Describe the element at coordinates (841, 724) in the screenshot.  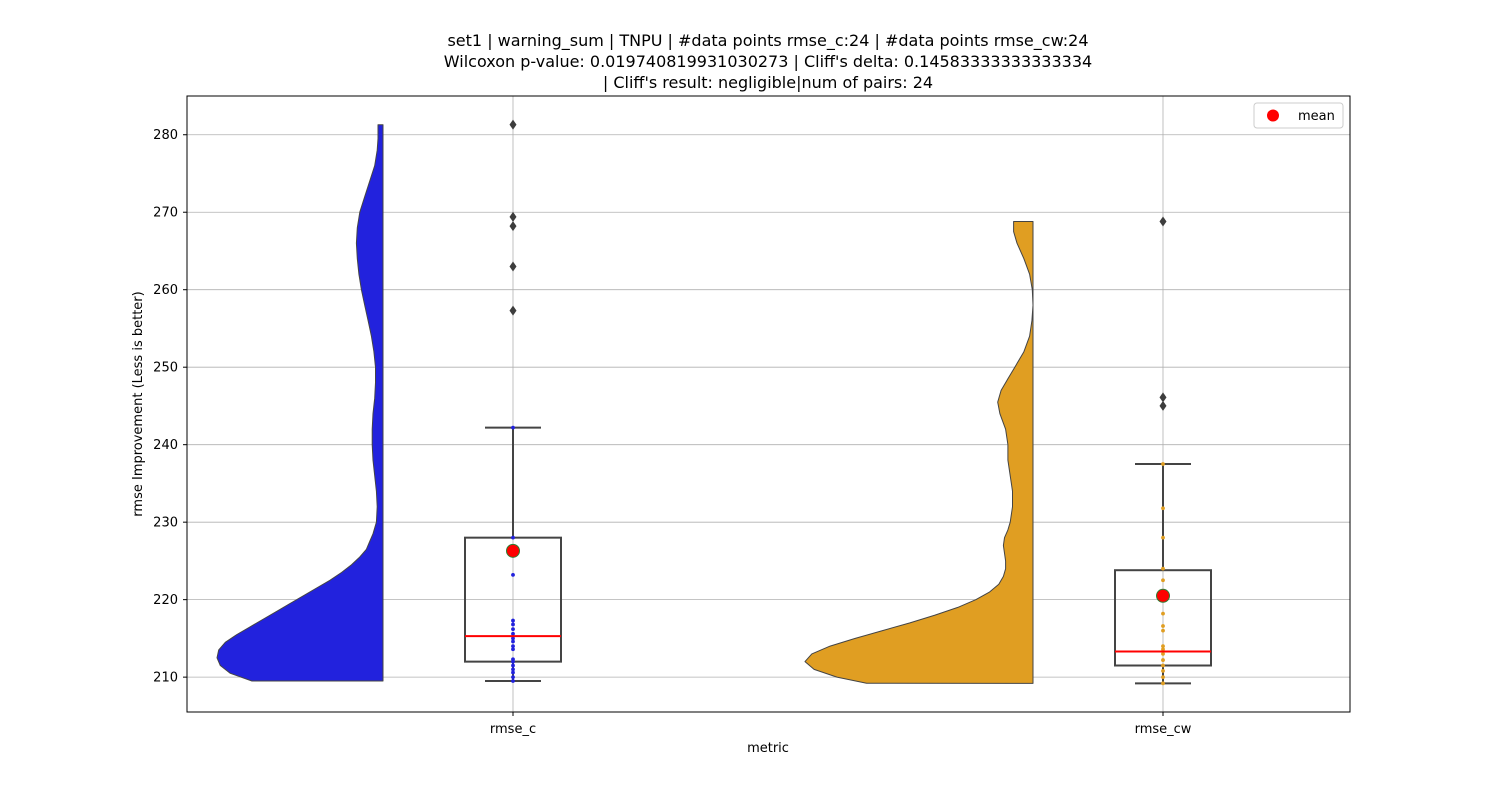
I see `x-axis-ticks: rmse_c rmse_cw` at that location.